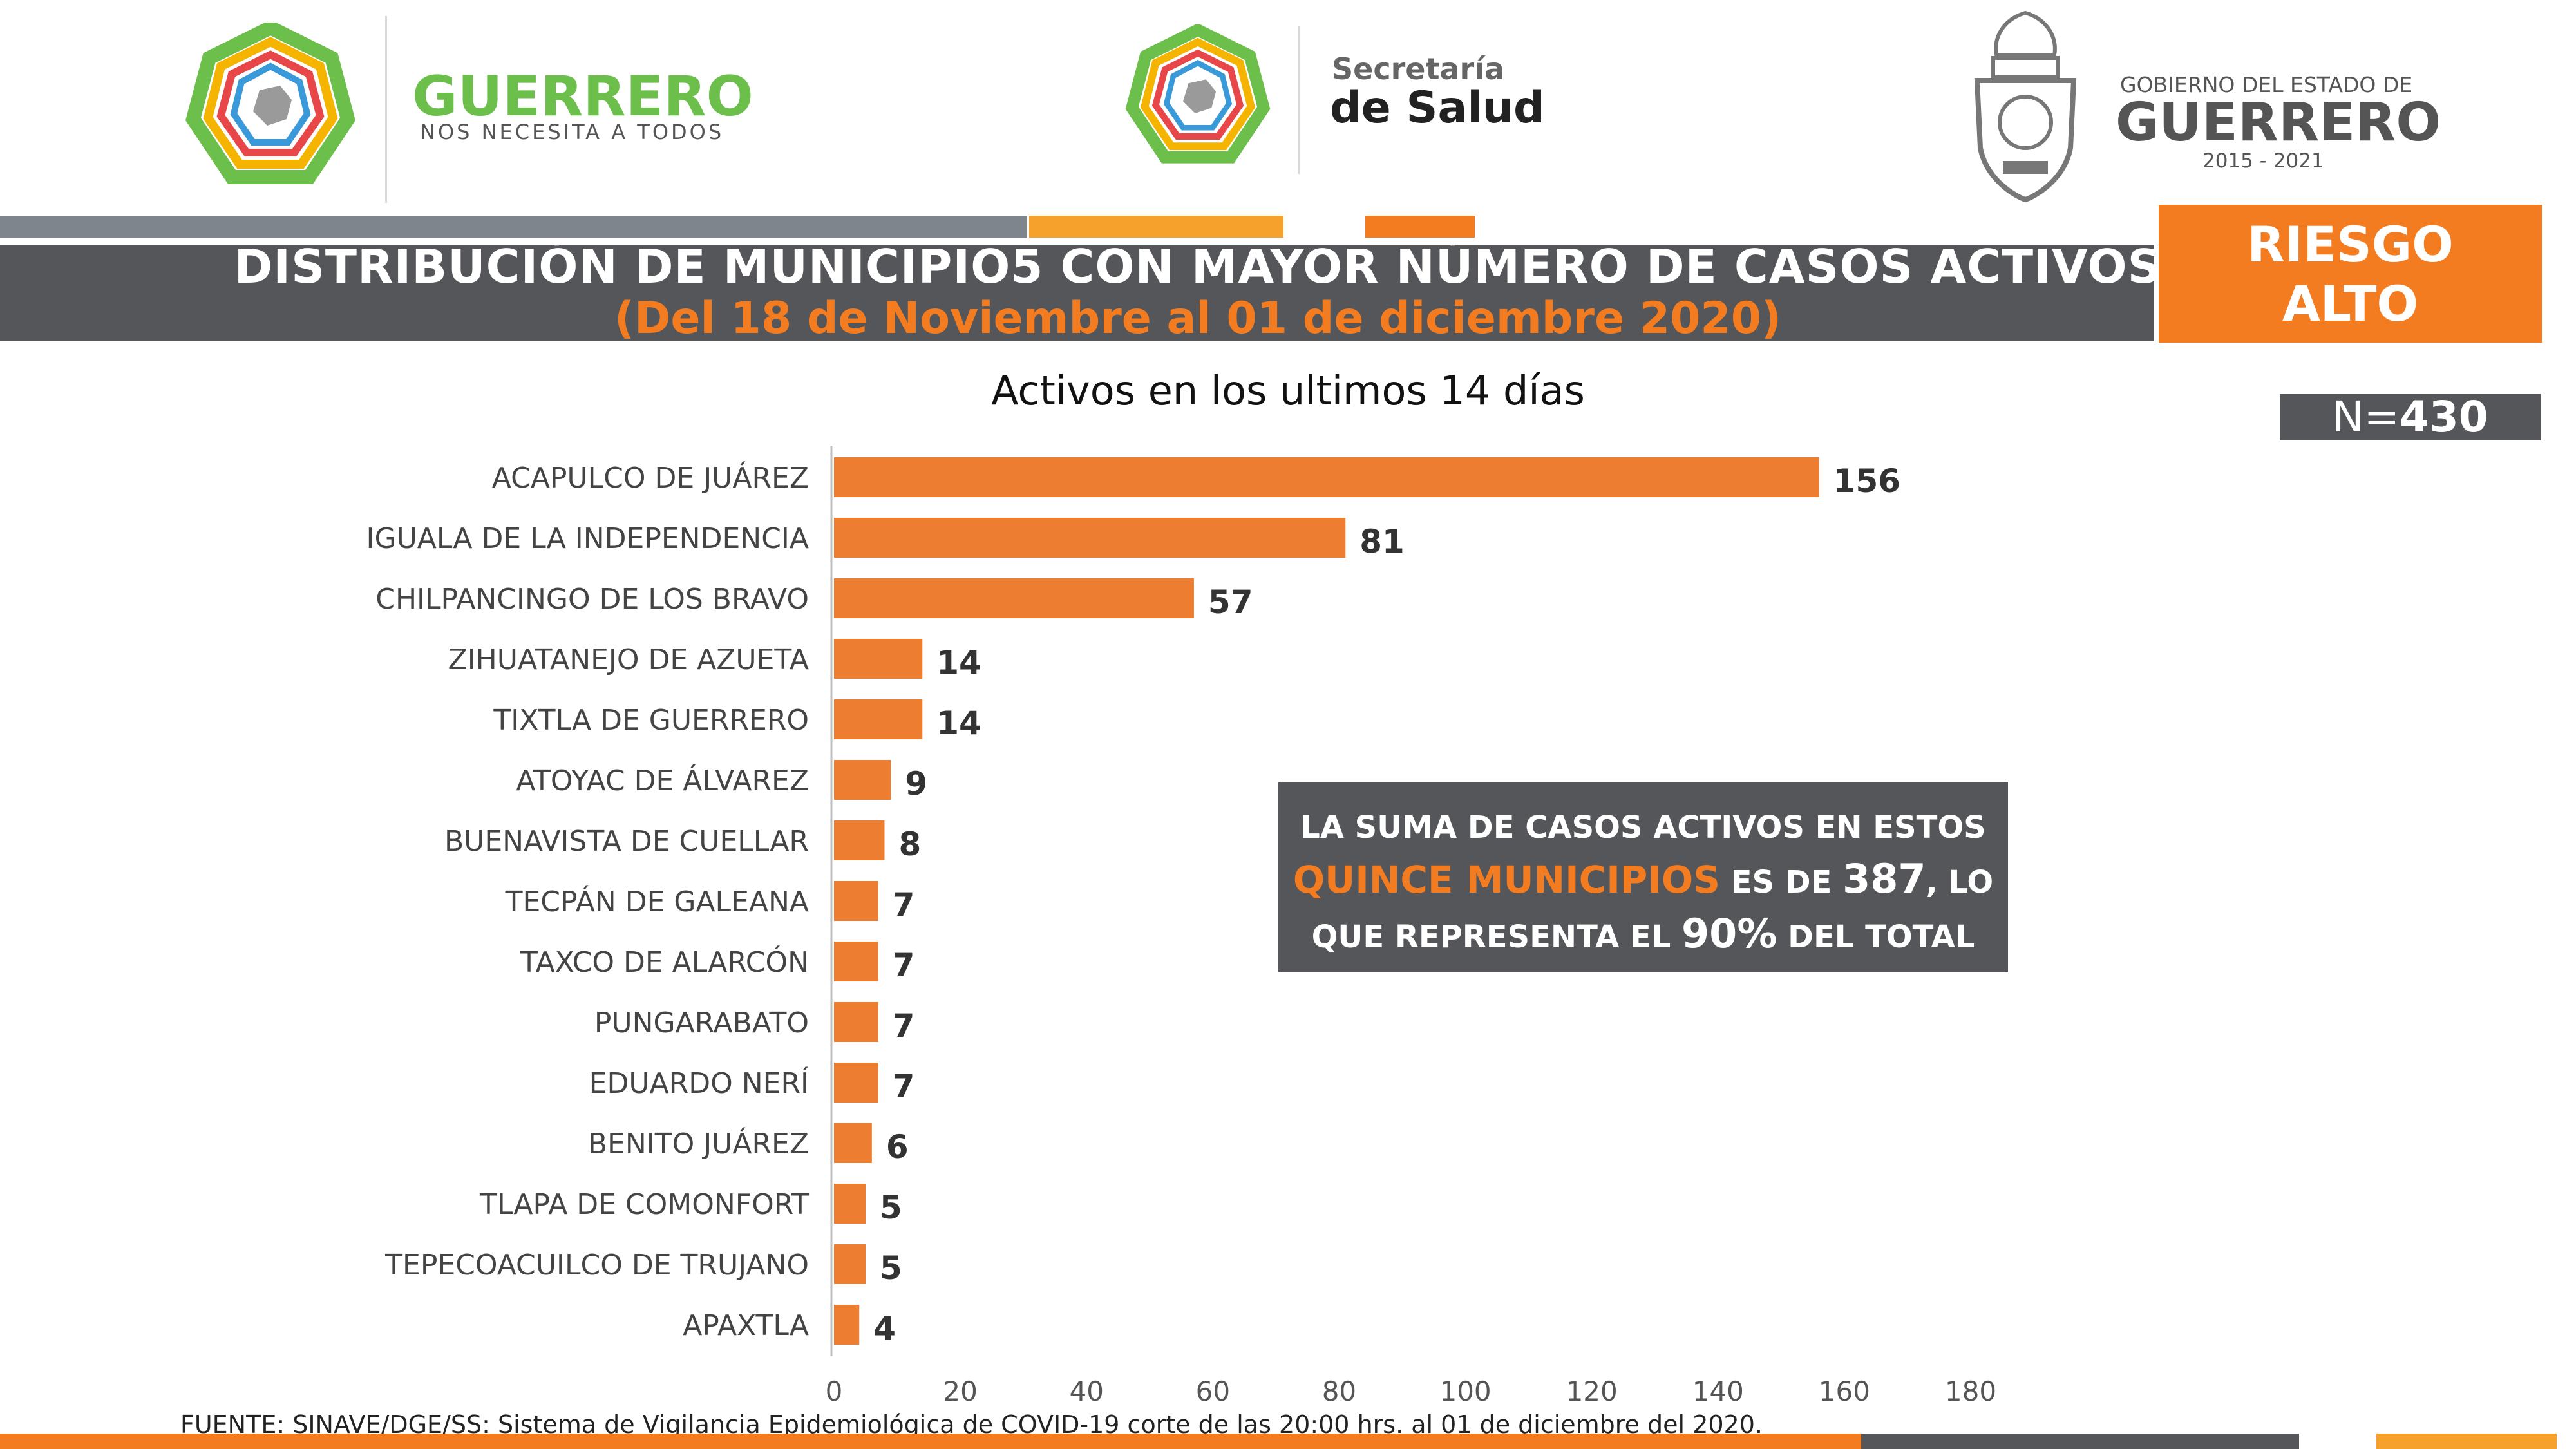 The width and height of the screenshot is (2576, 1449). What do you see at coordinates (651, 720) in the screenshot?
I see `category-label: TIXTLA DE GUERRERO` at bounding box center [651, 720].